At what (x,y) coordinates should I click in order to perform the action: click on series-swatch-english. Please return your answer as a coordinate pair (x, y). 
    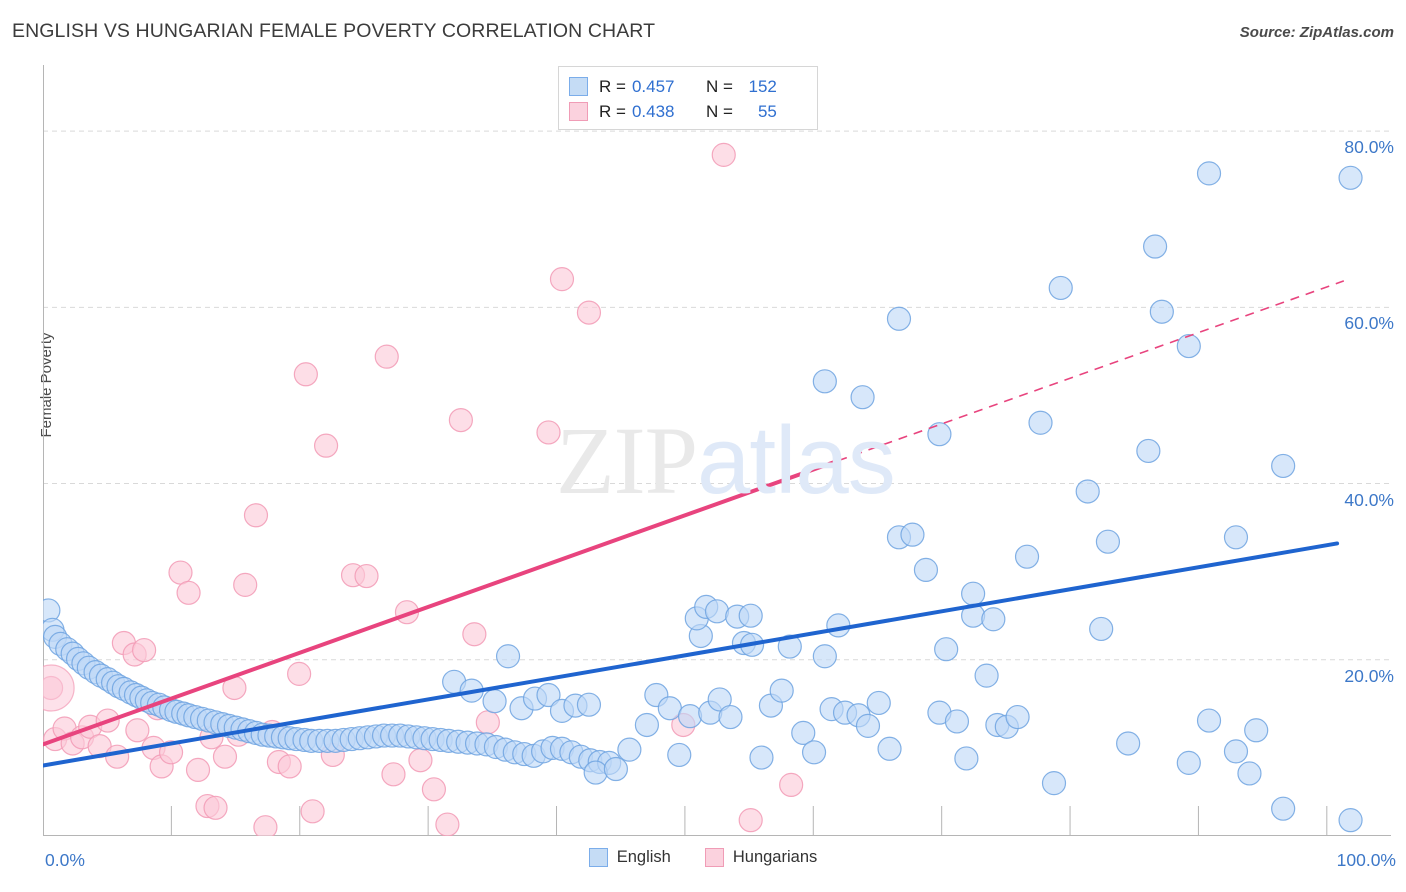
    Looking at the image, I should click on (598, 857).